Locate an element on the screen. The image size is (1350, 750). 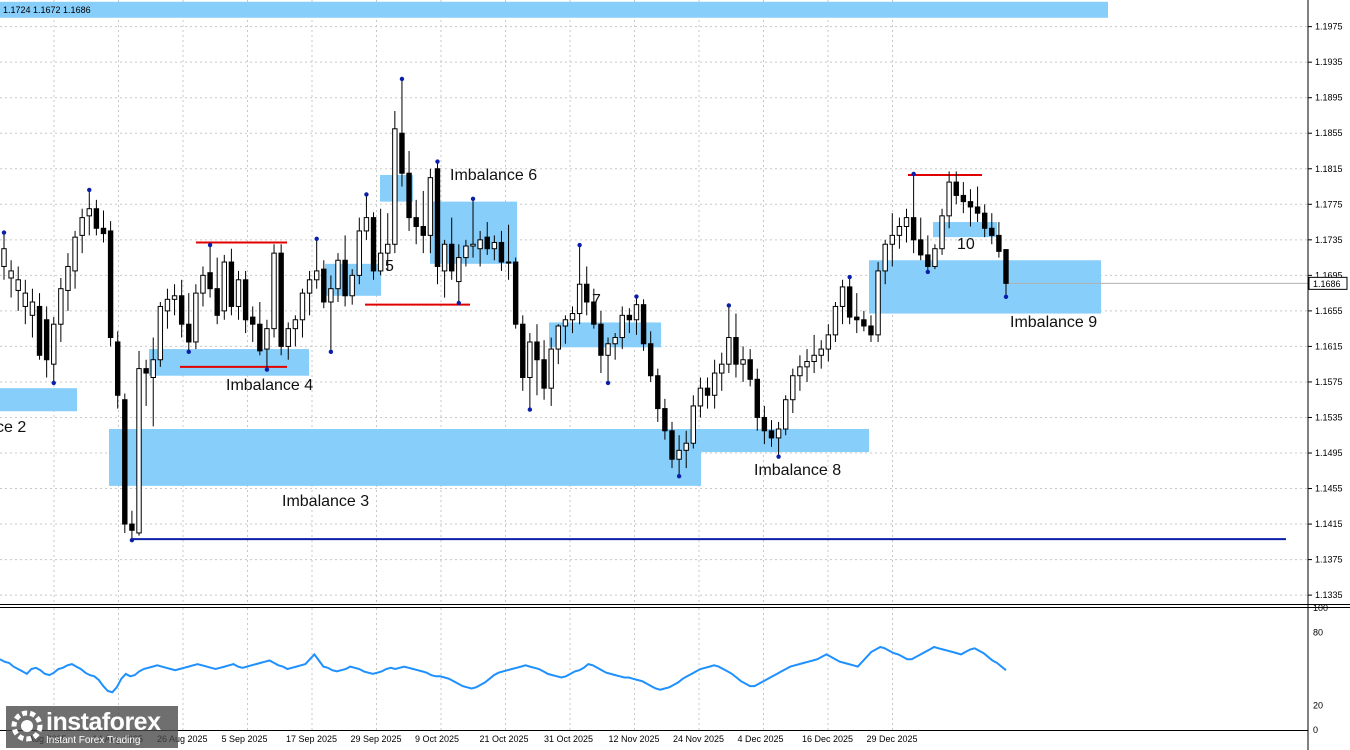
zone-label: Imbalance 6 is located at coordinates (493, 175).